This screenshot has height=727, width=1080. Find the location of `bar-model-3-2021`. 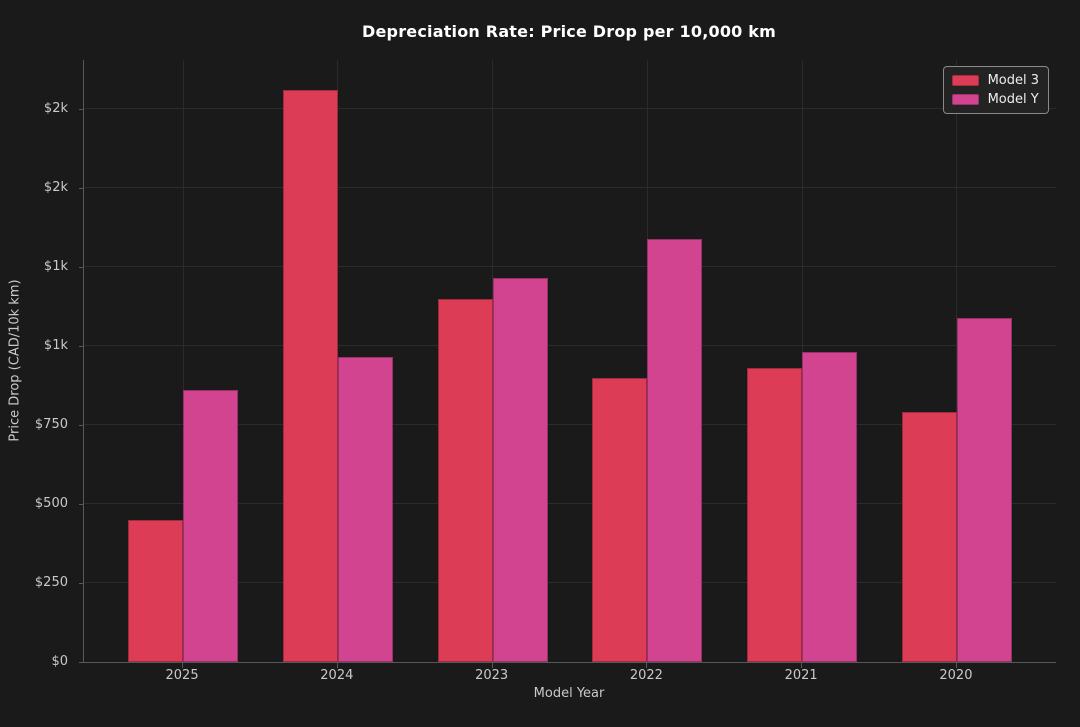

bar-model-3-2021 is located at coordinates (775, 515).